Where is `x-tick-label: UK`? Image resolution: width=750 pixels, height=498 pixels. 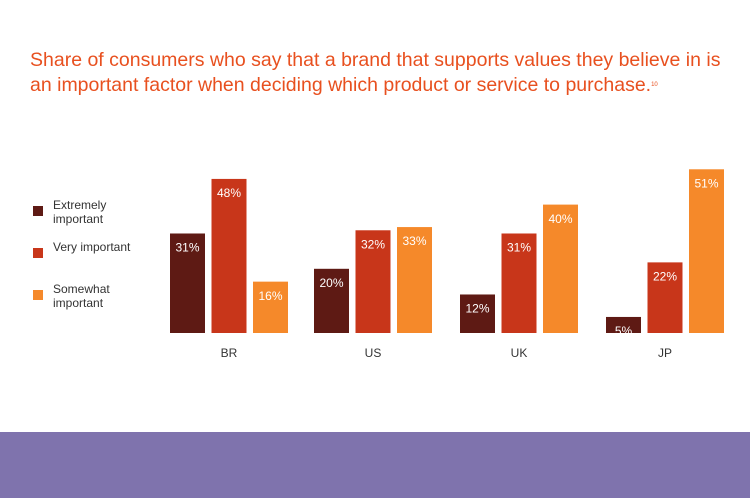 x-tick-label: UK is located at coordinates (519, 353).